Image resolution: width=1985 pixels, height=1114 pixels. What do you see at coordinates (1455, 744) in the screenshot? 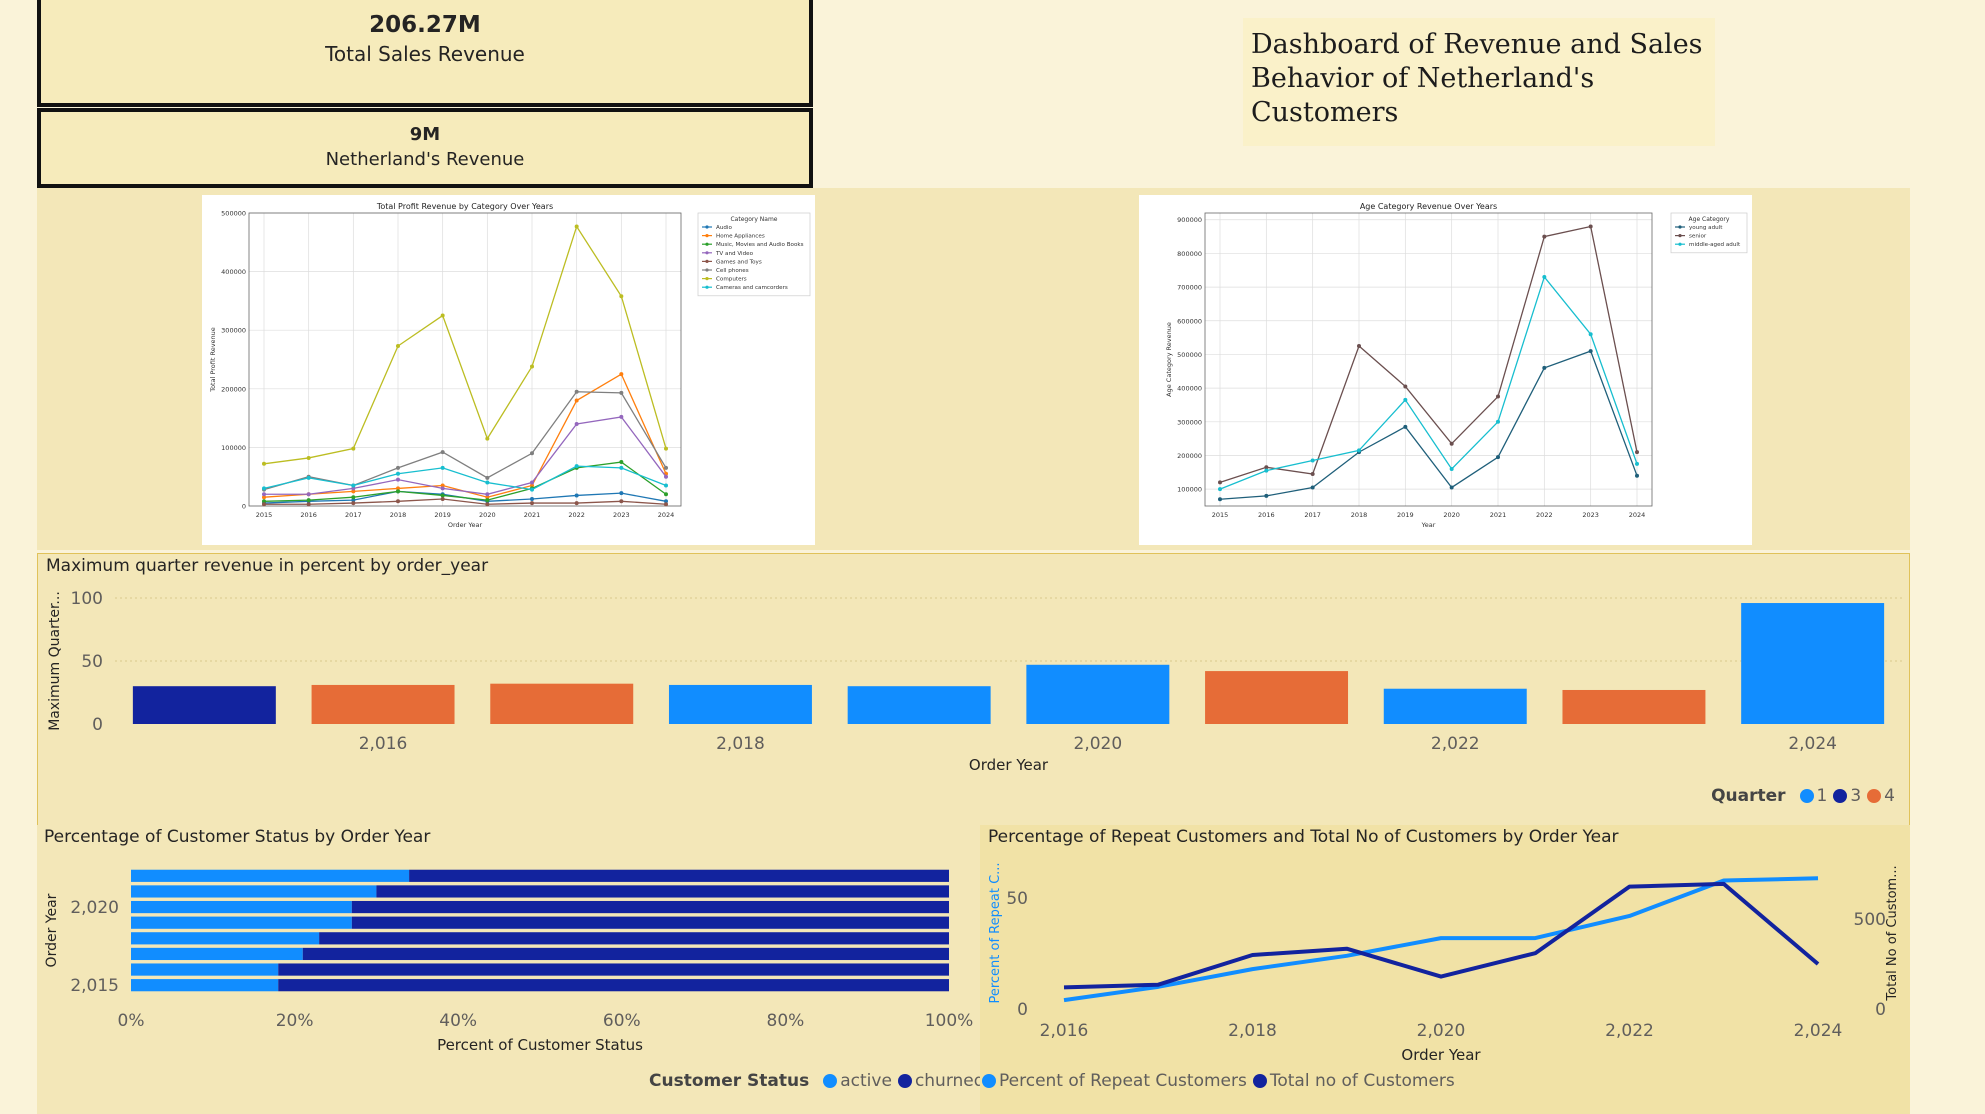
I see `x-tick-label: 2,022` at bounding box center [1455, 744].